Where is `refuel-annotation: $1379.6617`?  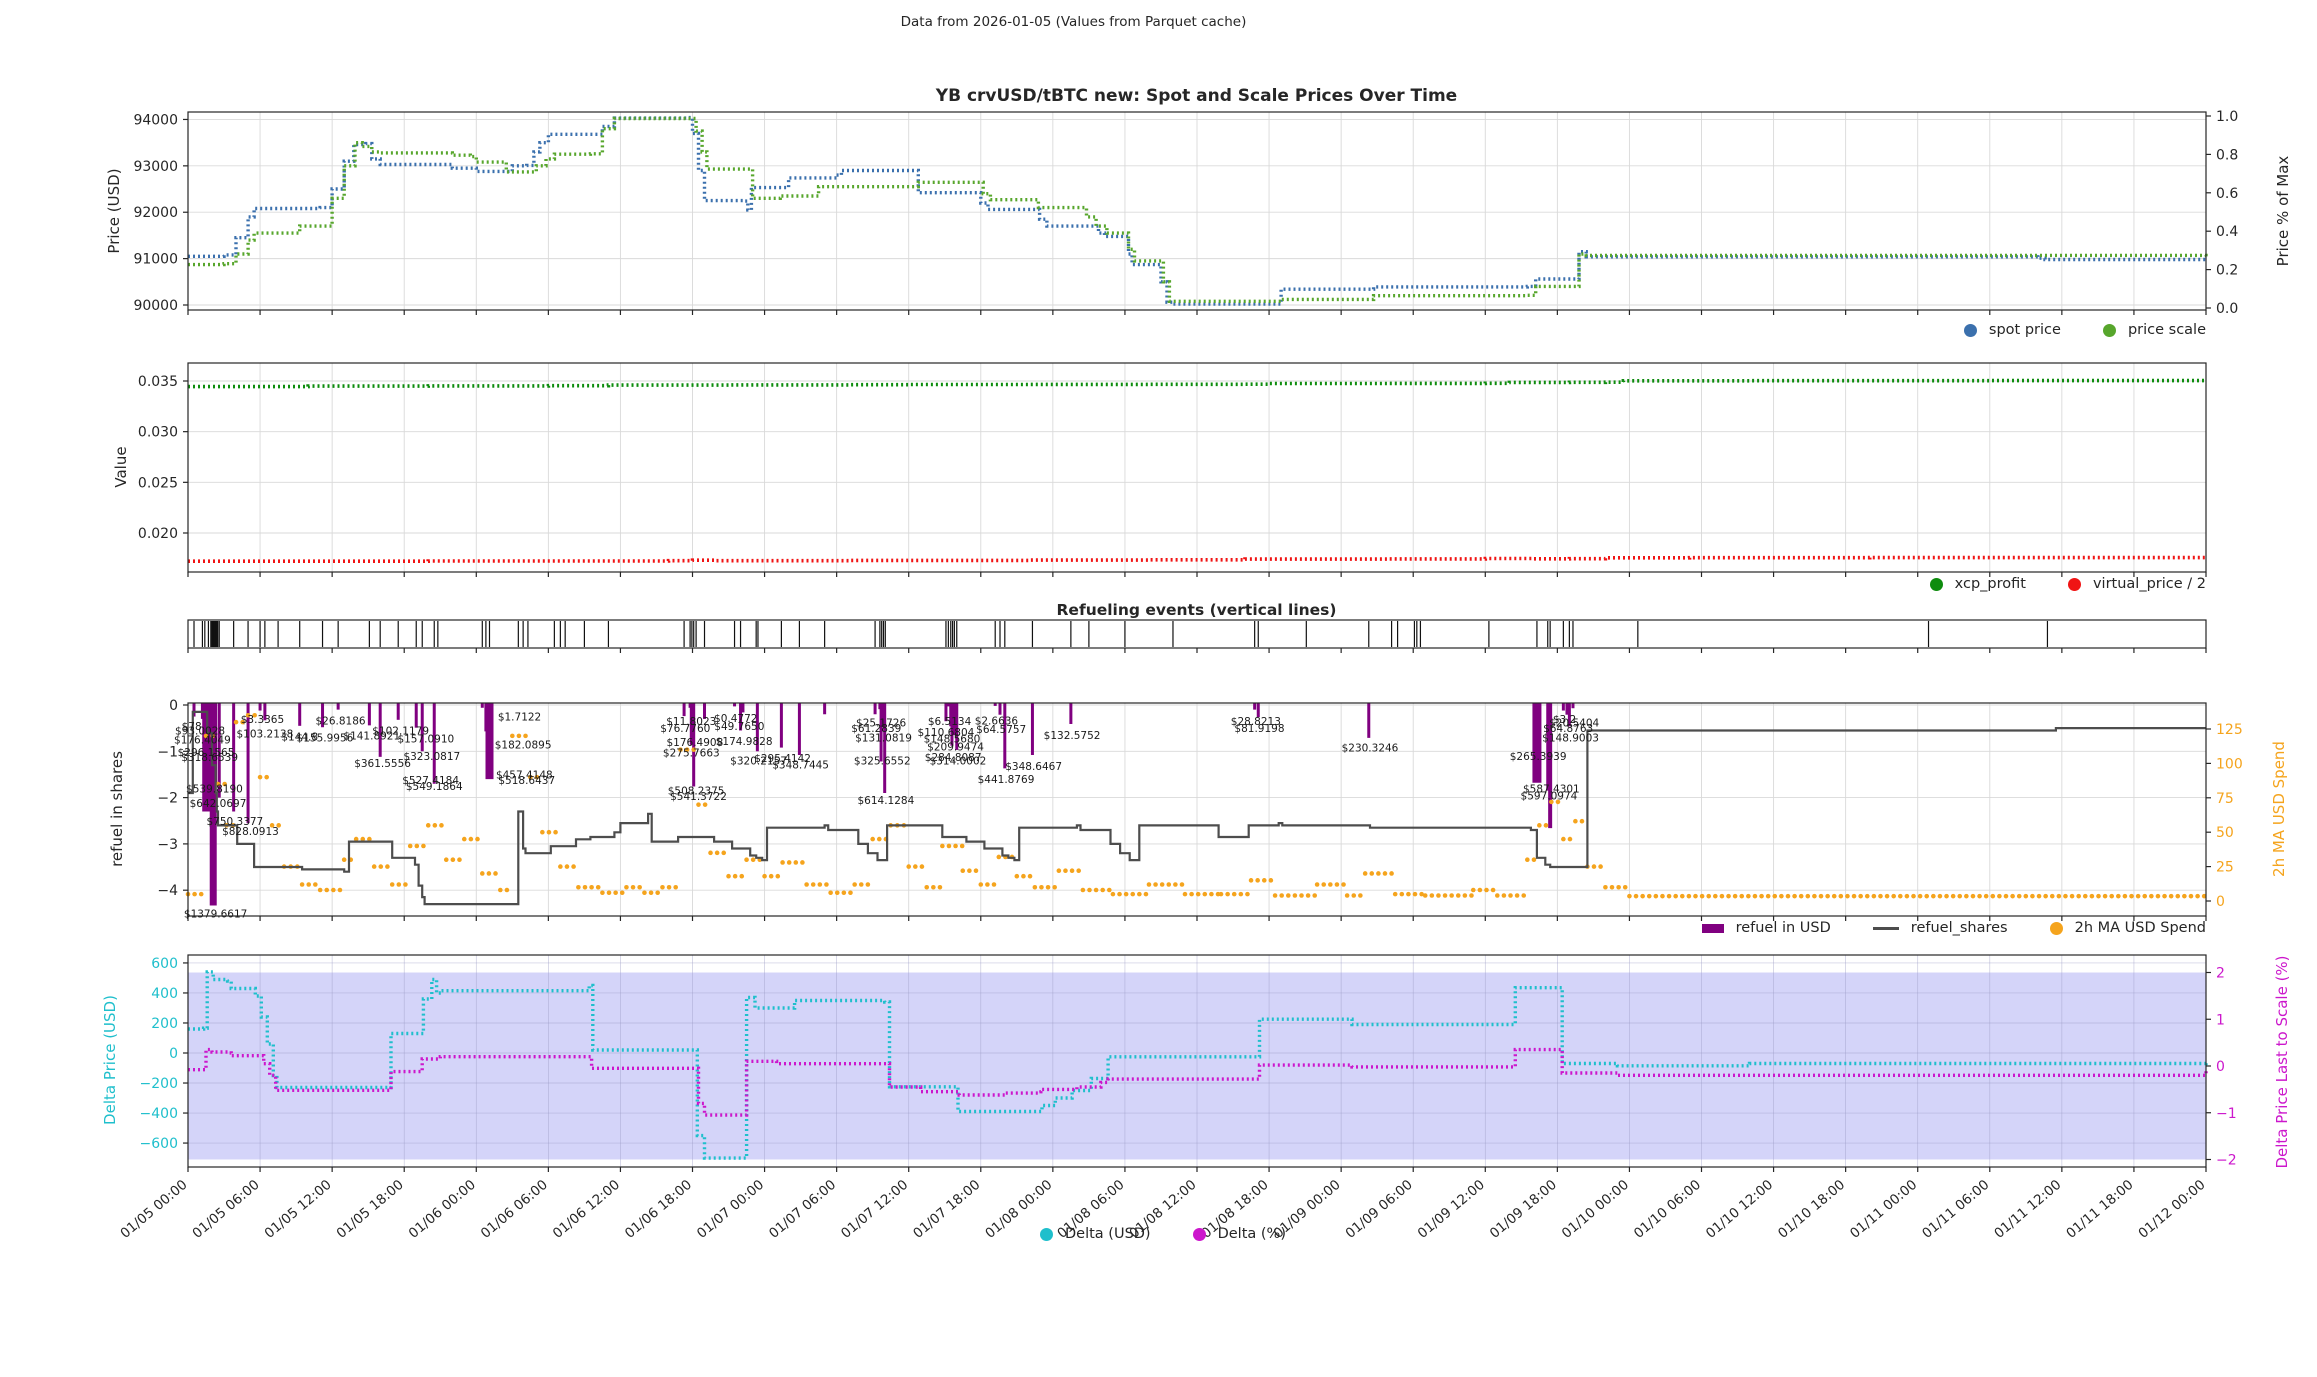 refuel-annotation: $1379.6617 is located at coordinates (215, 914).